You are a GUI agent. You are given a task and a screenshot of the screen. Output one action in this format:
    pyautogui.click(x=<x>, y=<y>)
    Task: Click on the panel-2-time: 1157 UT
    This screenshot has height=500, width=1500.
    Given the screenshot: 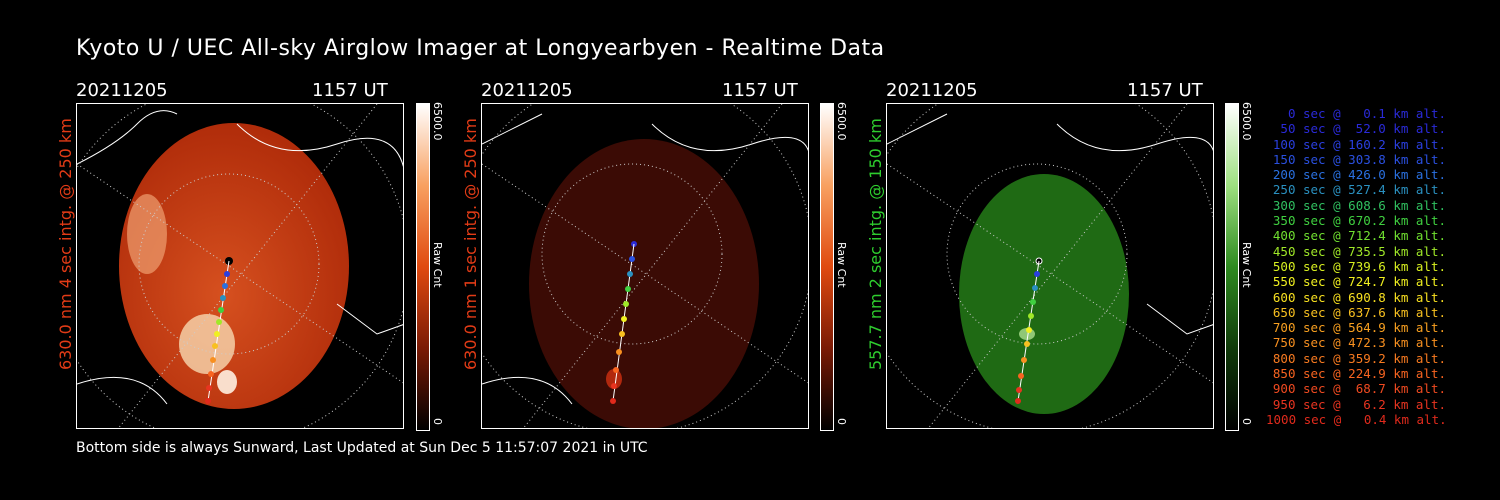 What is the action you would take?
    pyautogui.click(x=760, y=90)
    